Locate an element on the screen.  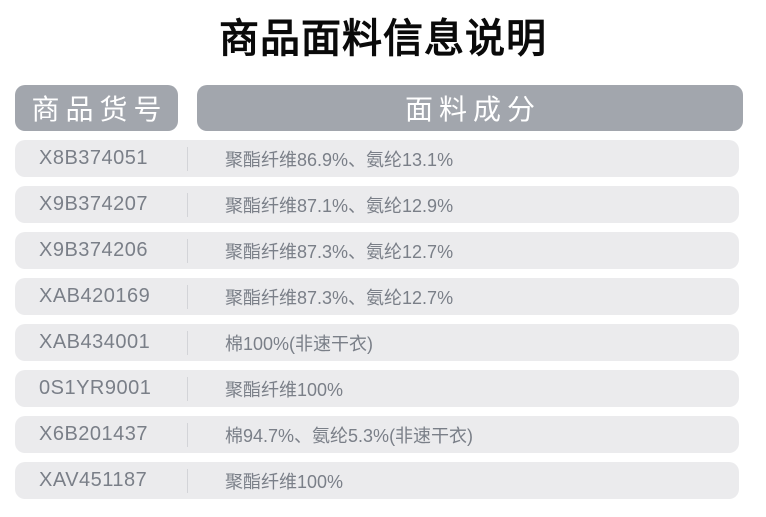
table-row: 0S1YR9001 聚酯纤维100% is located at coordinates (377, 388).